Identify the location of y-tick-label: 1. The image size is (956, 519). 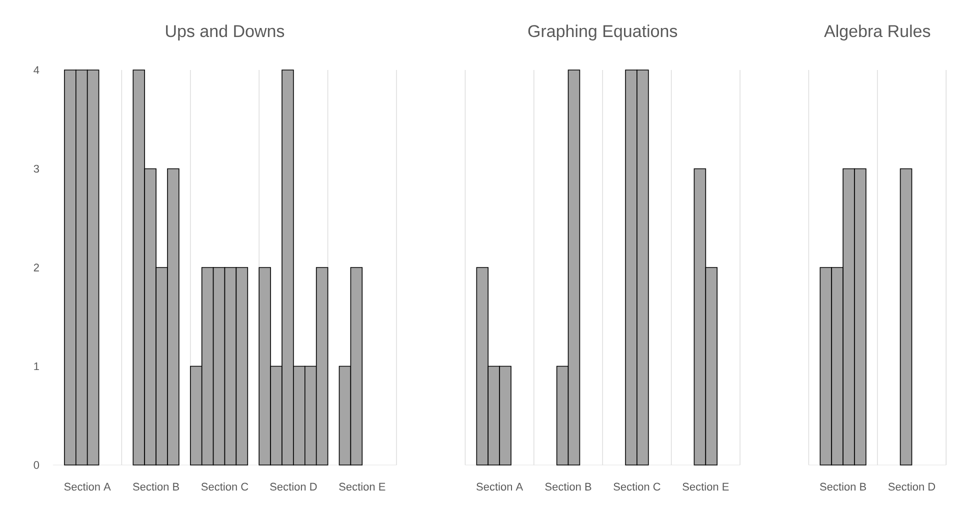
(36, 366).